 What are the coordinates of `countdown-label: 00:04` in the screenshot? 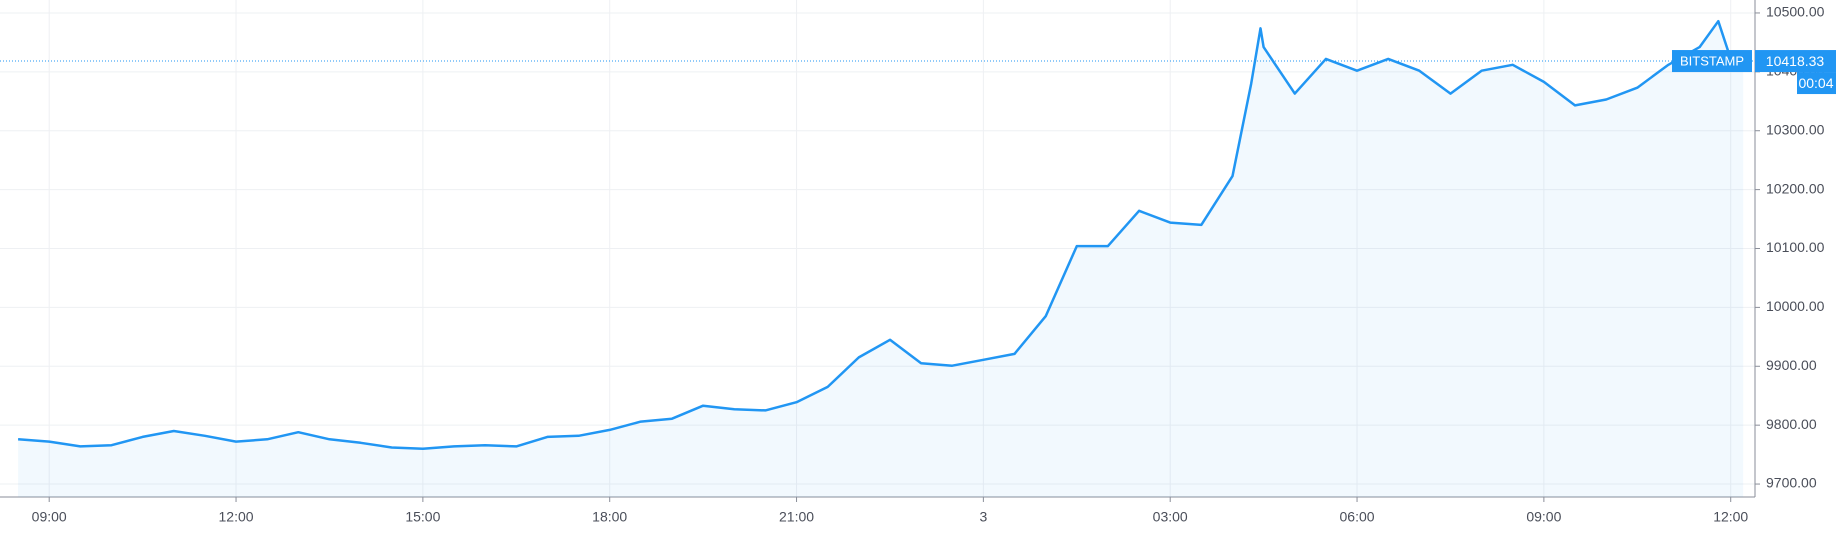 It's located at (1815, 83).